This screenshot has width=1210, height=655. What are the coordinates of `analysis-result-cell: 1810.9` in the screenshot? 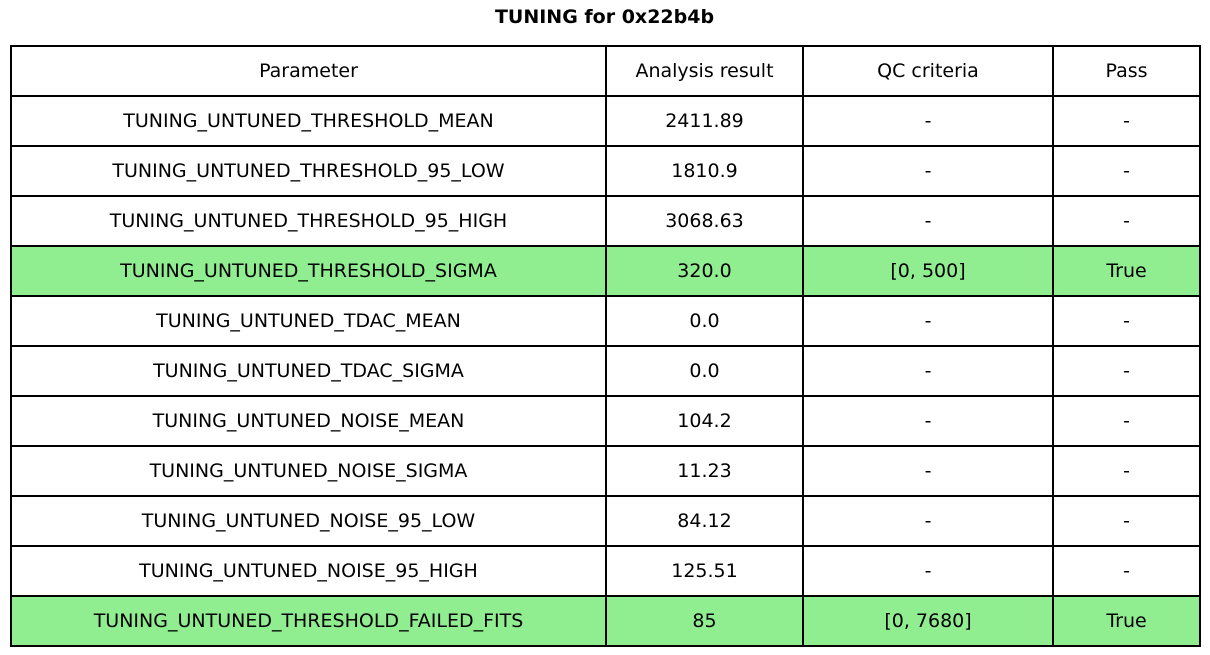 It's located at (704, 171).